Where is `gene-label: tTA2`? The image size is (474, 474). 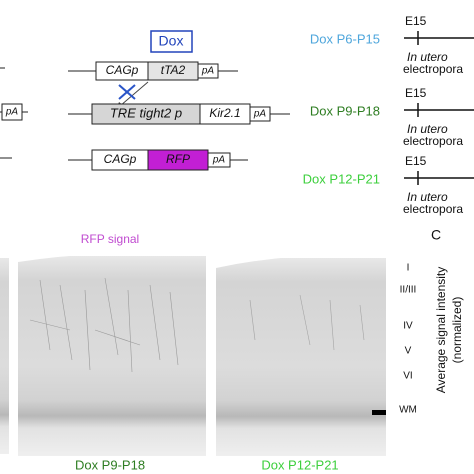
gene-label: tTA2 is located at coordinates (173, 70).